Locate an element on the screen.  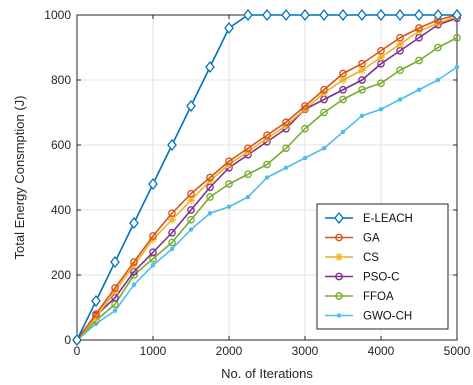
legend-label: FFOA is located at coordinates (378, 297).